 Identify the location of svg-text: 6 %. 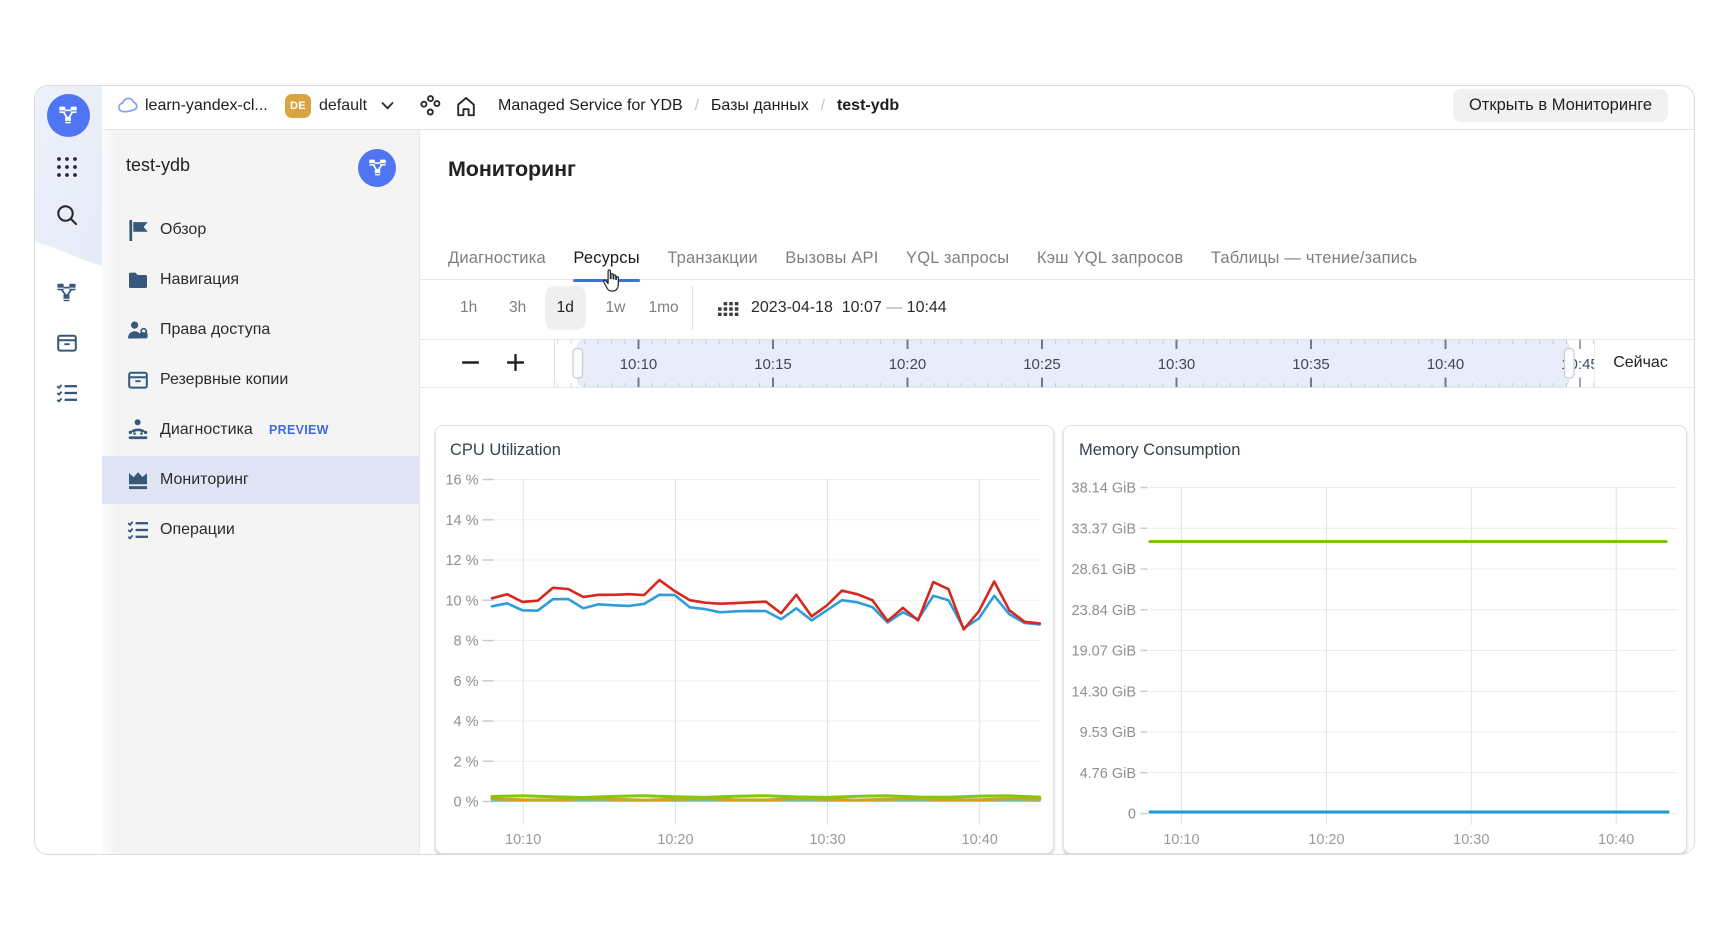
(465, 681).